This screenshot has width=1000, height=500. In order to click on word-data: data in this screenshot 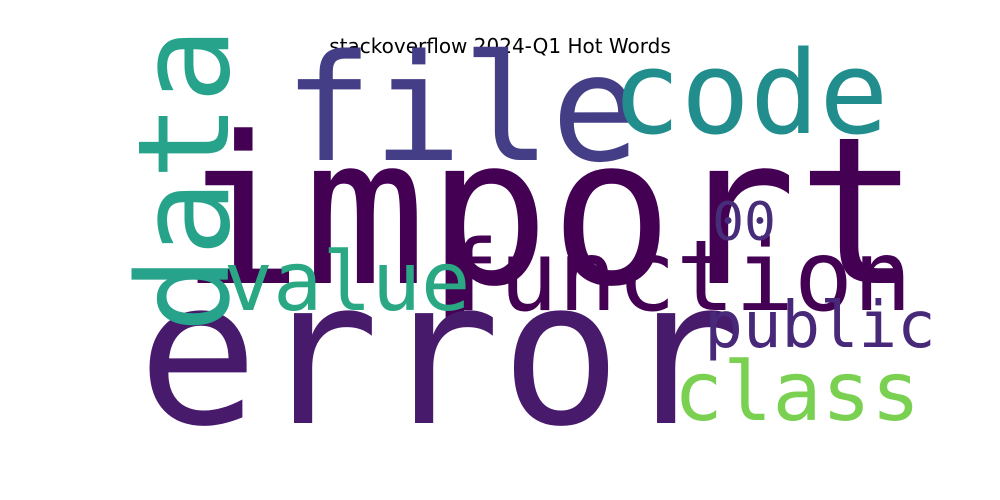, I will do `click(184, 180)`.